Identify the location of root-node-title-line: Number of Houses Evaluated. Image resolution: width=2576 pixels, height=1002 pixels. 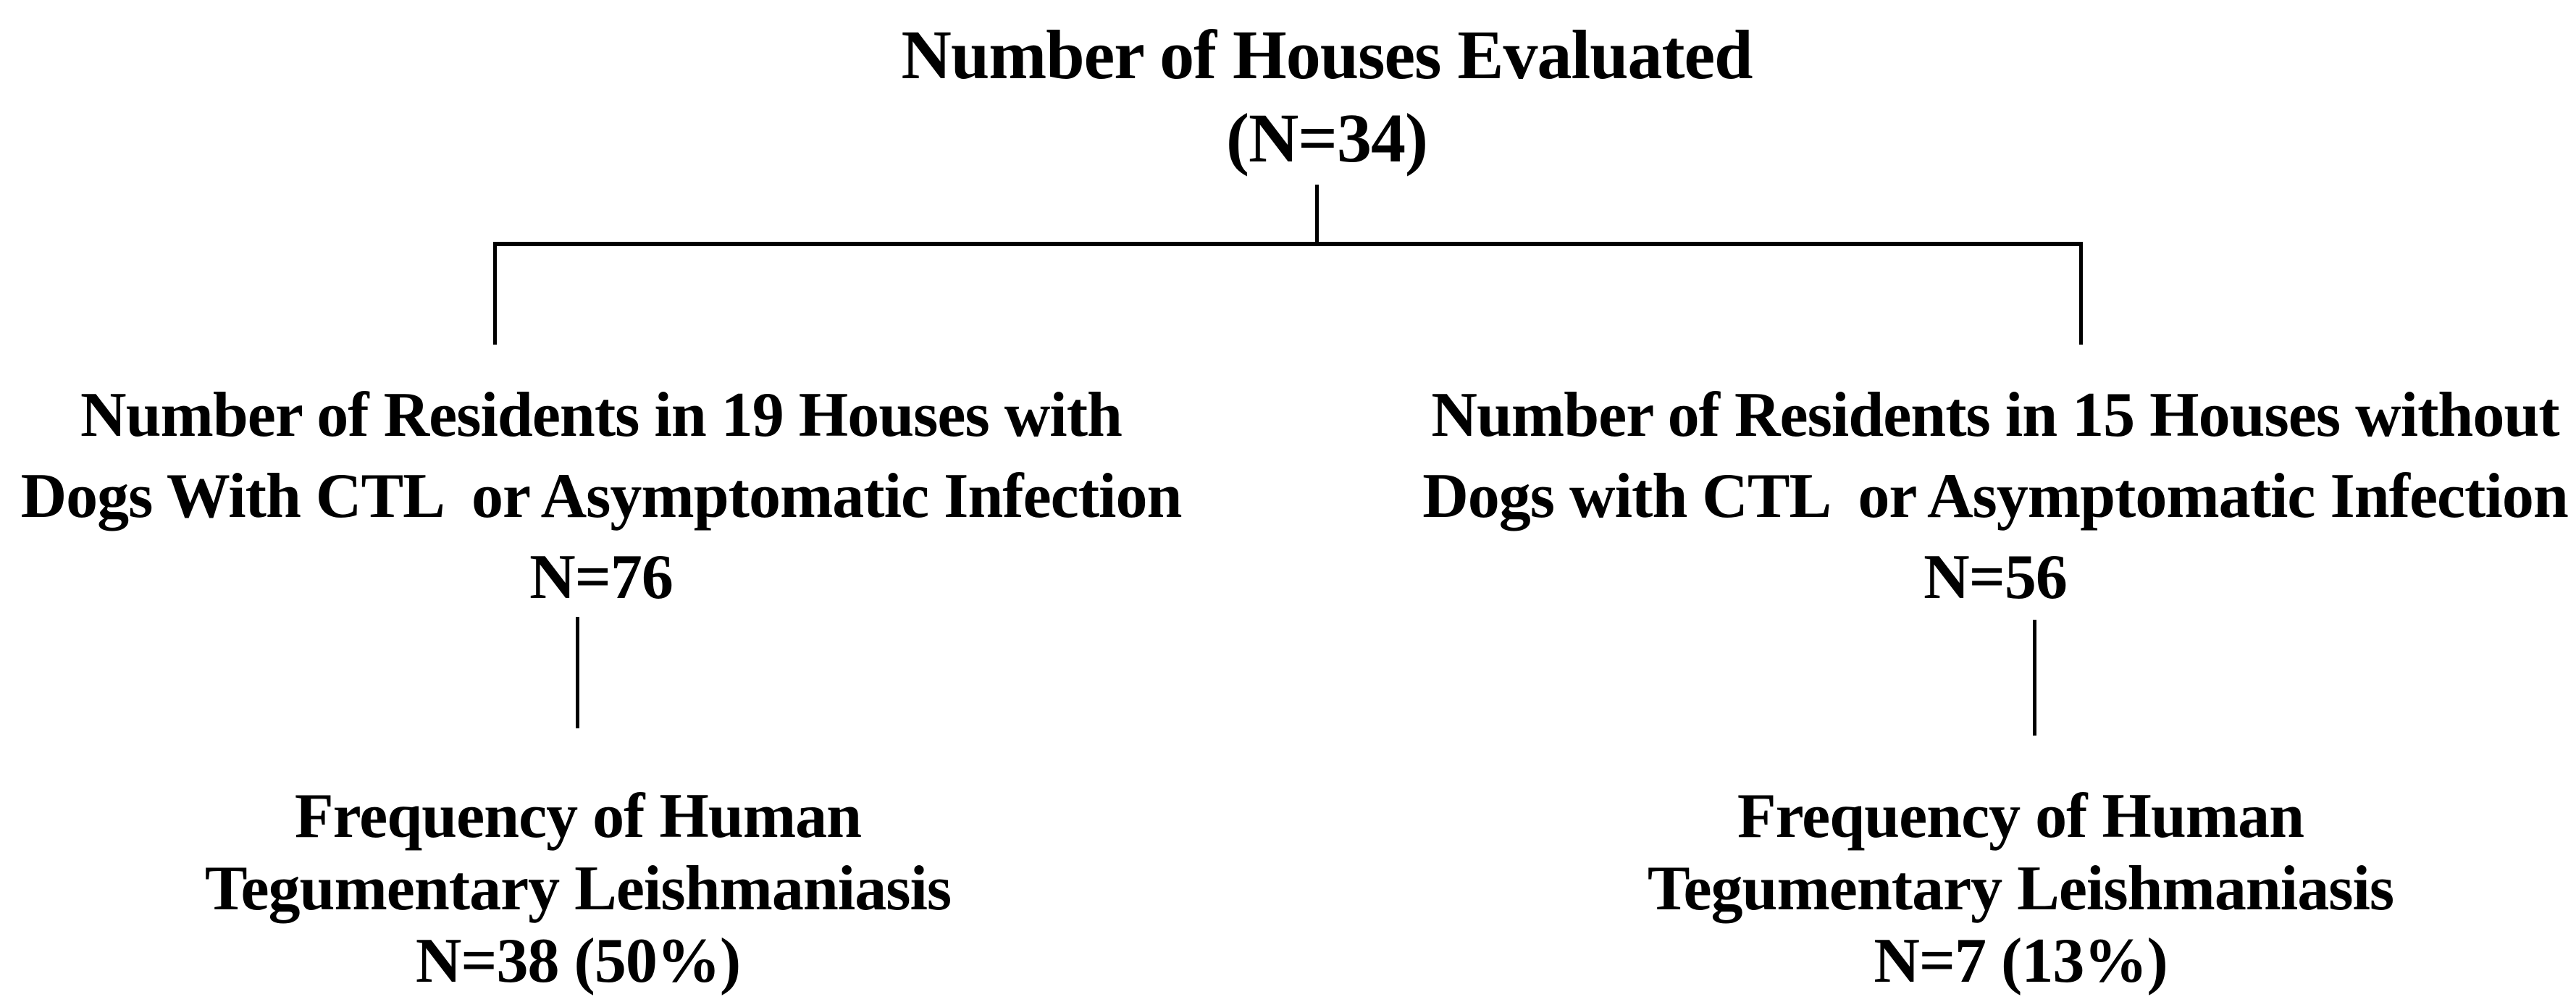
(1327, 54).